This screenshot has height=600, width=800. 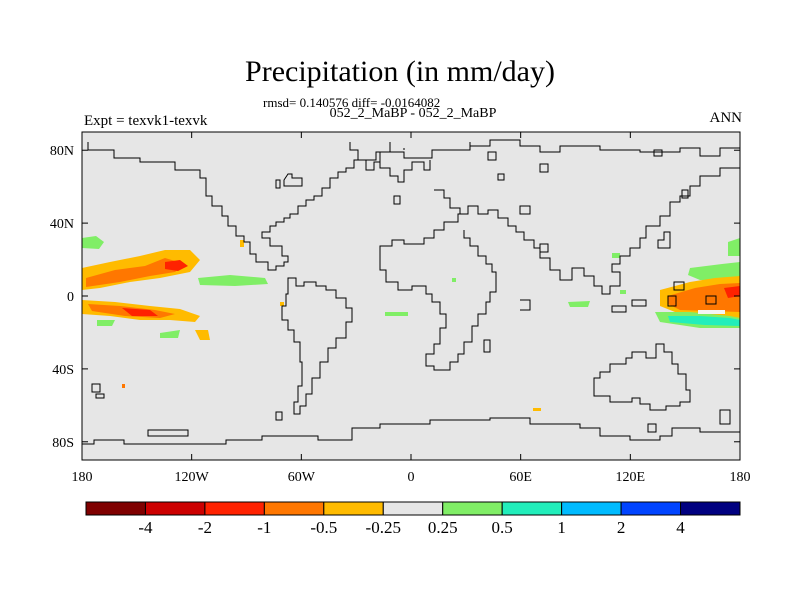 What do you see at coordinates (680, 527) in the screenshot?
I see `colorbar-label: 4` at bounding box center [680, 527].